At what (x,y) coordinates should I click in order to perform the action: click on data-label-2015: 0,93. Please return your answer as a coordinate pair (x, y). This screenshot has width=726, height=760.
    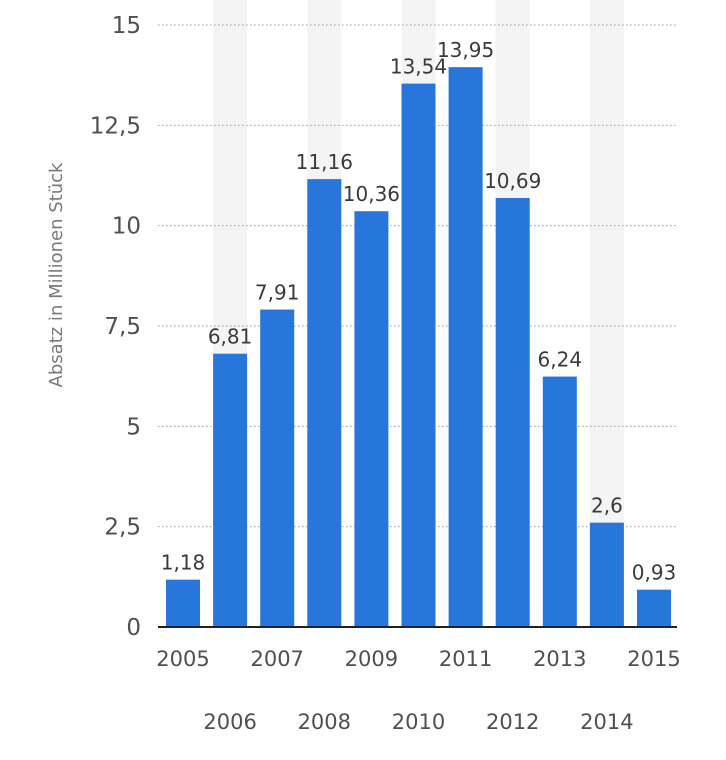
    Looking at the image, I should click on (654, 573).